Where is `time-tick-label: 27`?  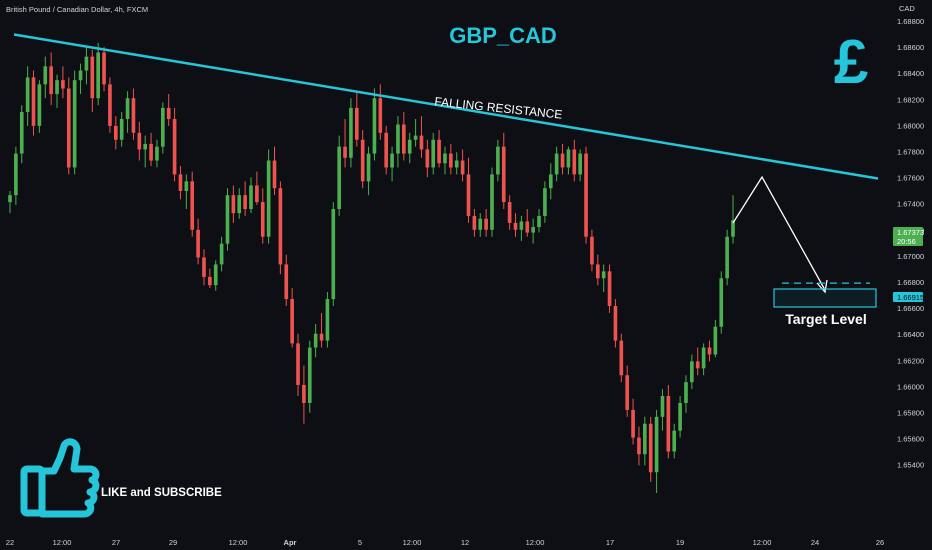
time-tick-label: 27 is located at coordinates (116, 542).